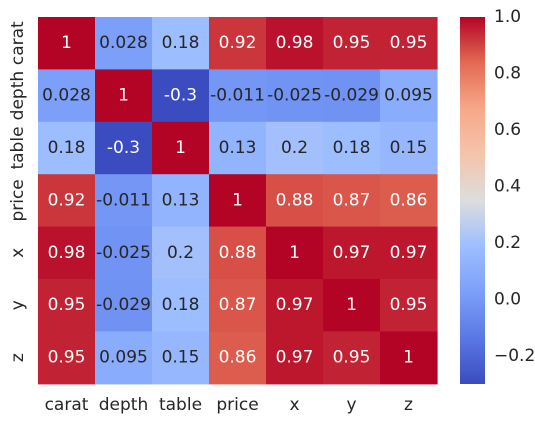  I want to click on cell-value-label: -0.3, so click(123, 148).